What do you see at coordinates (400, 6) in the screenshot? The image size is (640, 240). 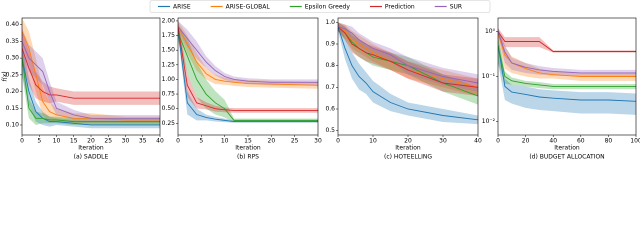 I see `legend-label: Prediction` at bounding box center [400, 6].